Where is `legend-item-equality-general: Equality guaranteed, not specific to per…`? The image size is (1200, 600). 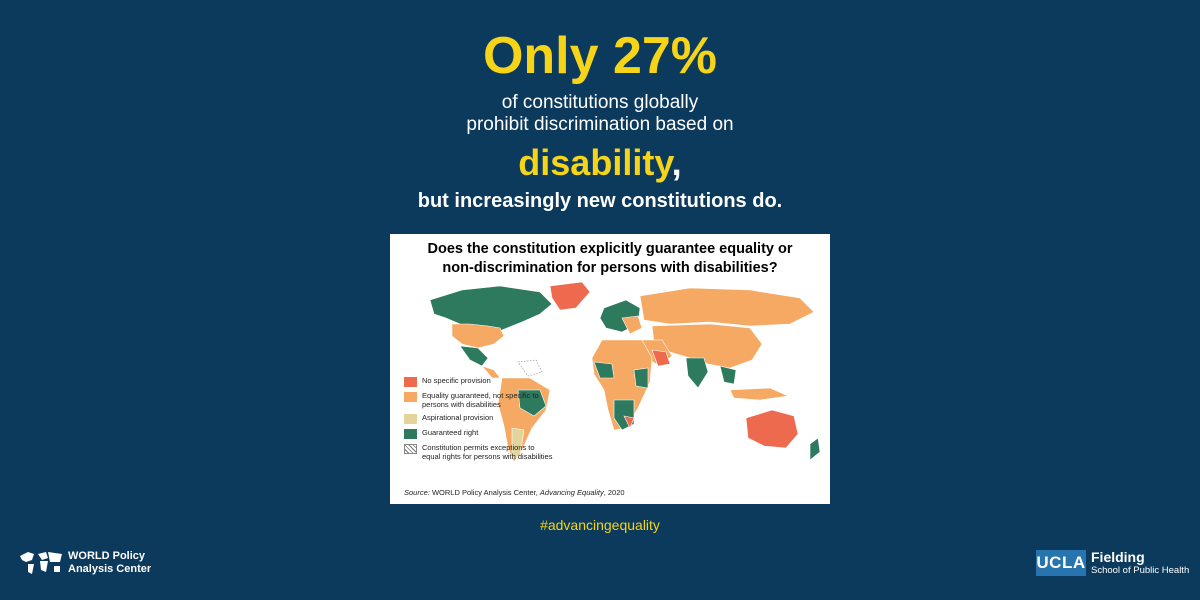 legend-item-equality-general: Equality guaranteed, not specific to per… is located at coordinates (479, 400).